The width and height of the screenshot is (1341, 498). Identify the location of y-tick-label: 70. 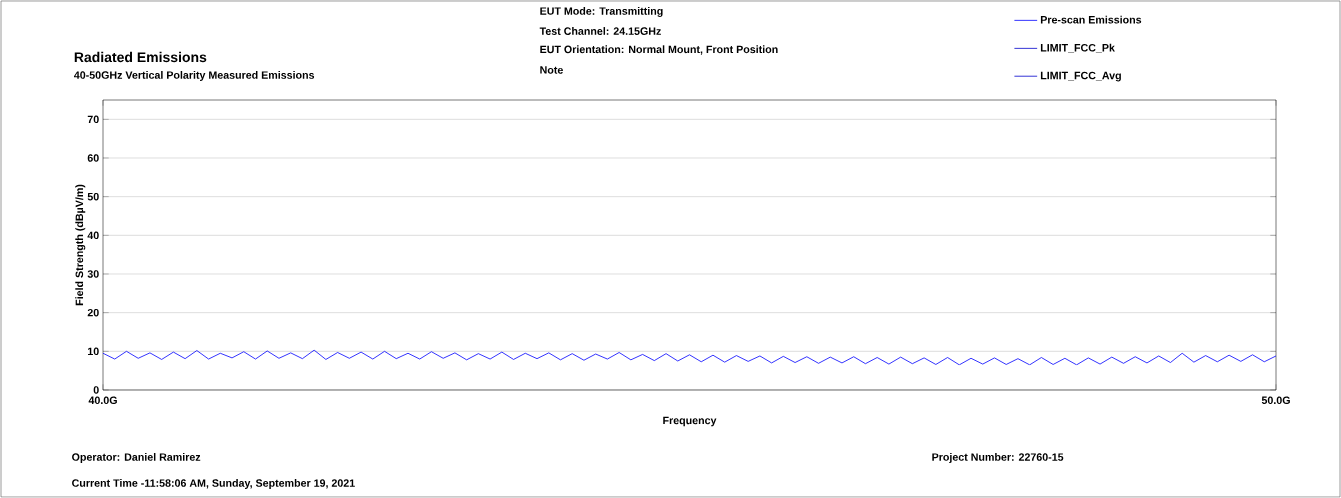
(93, 119).